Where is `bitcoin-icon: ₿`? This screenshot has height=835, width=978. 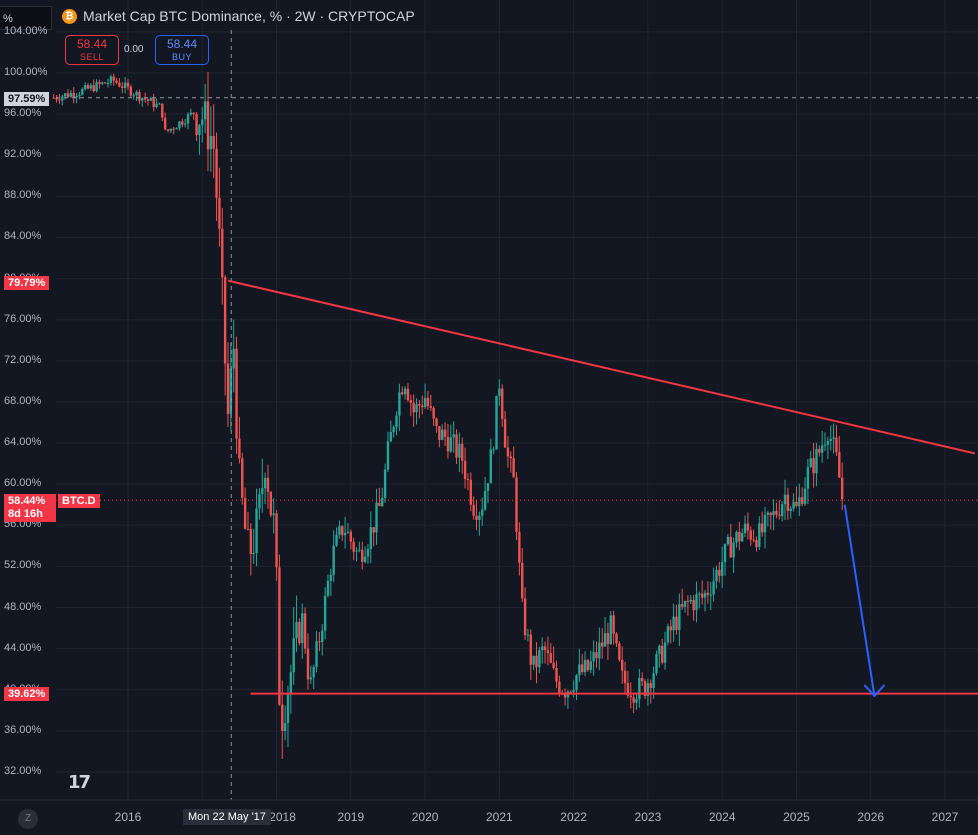
bitcoin-icon: ₿ is located at coordinates (69, 16).